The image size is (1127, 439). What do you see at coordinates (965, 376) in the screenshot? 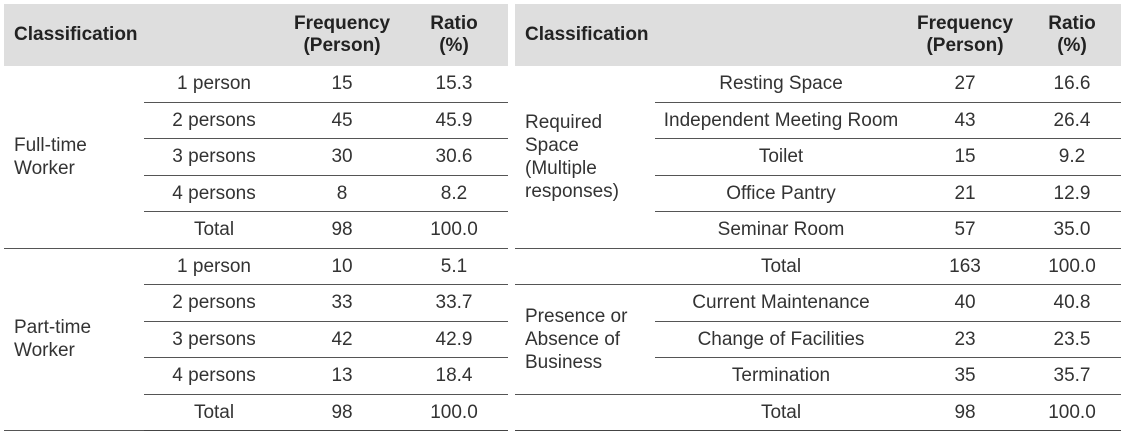
I see `frequency-cell: 35` at bounding box center [965, 376].